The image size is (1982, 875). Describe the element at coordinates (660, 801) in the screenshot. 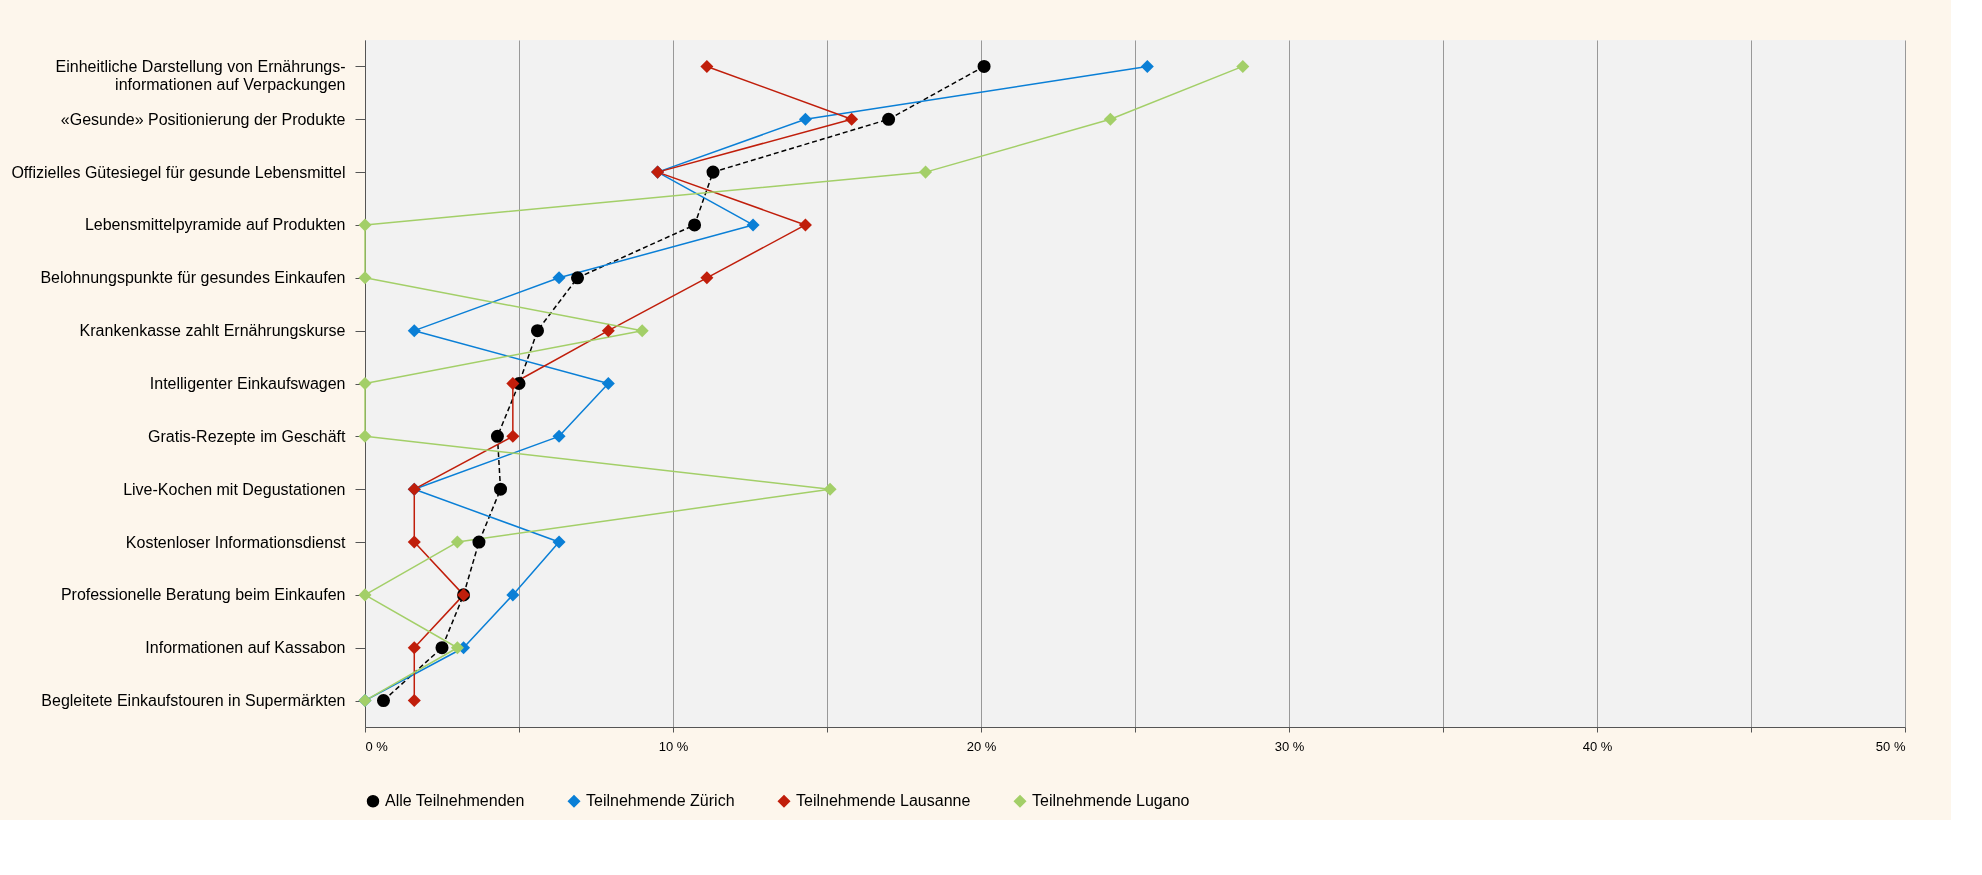

I see `legend-label: Teilnehmende Zürich` at that location.